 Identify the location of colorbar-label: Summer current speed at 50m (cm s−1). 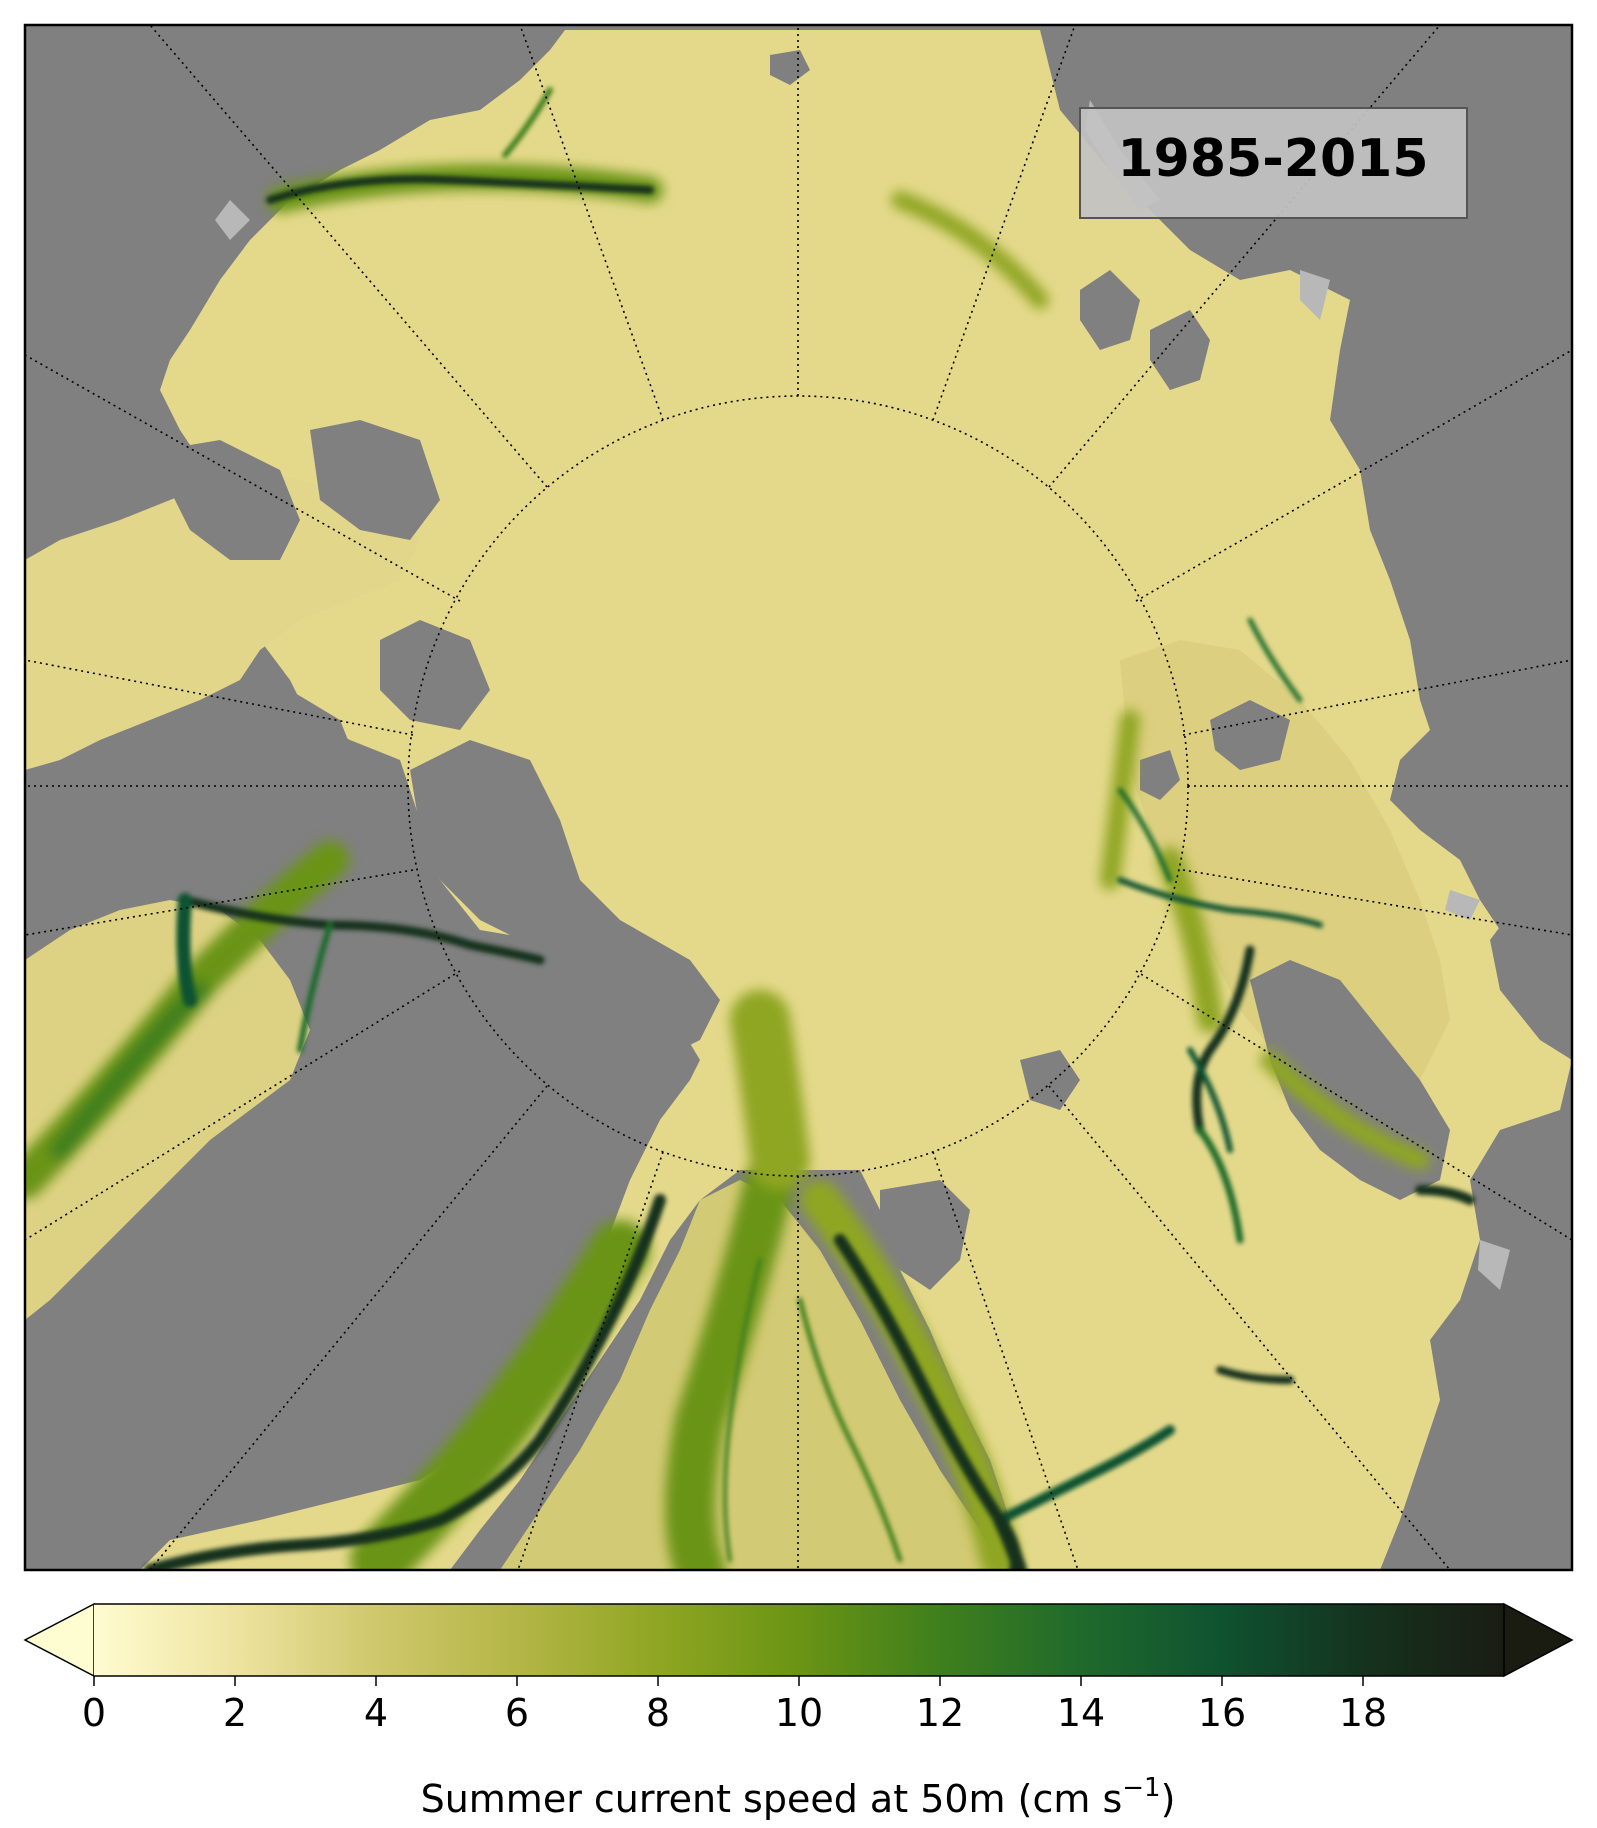
(798, 1797).